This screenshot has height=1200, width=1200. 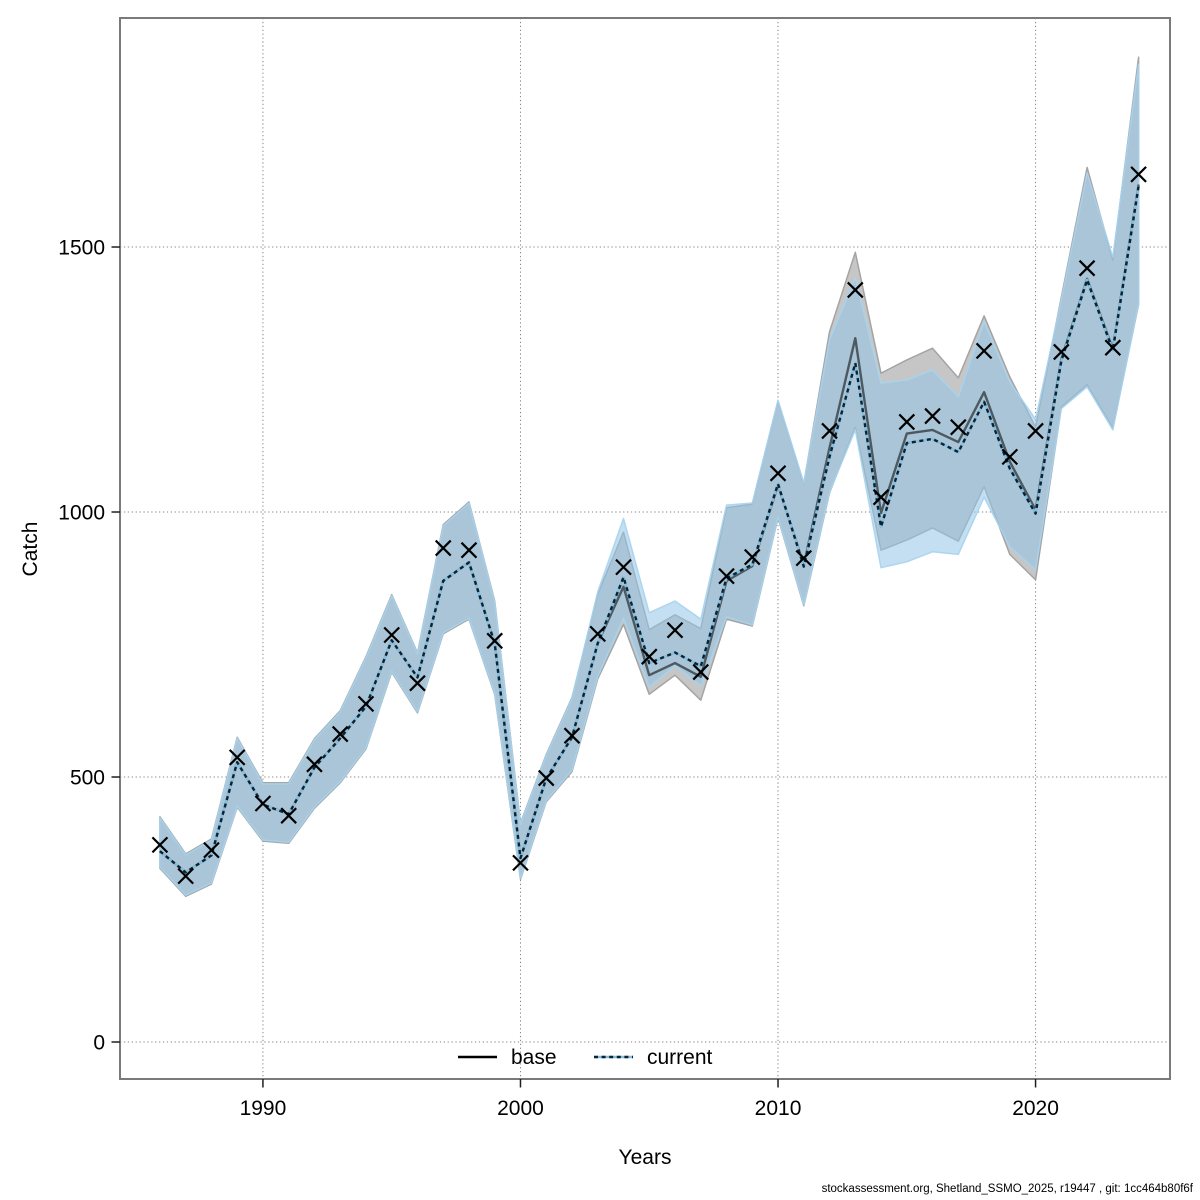 What do you see at coordinates (1035, 1108) in the screenshot?
I see `x-tick-label: 2020` at bounding box center [1035, 1108].